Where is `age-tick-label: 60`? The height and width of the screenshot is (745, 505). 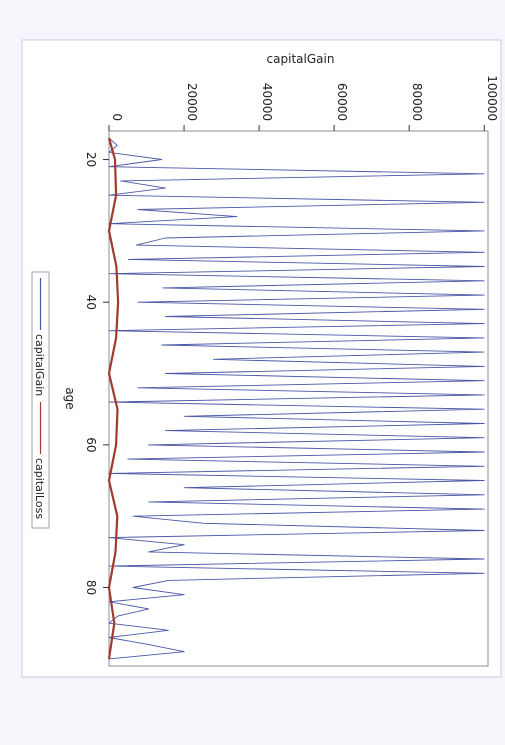
age-tick-label: 60 is located at coordinates (91, 444).